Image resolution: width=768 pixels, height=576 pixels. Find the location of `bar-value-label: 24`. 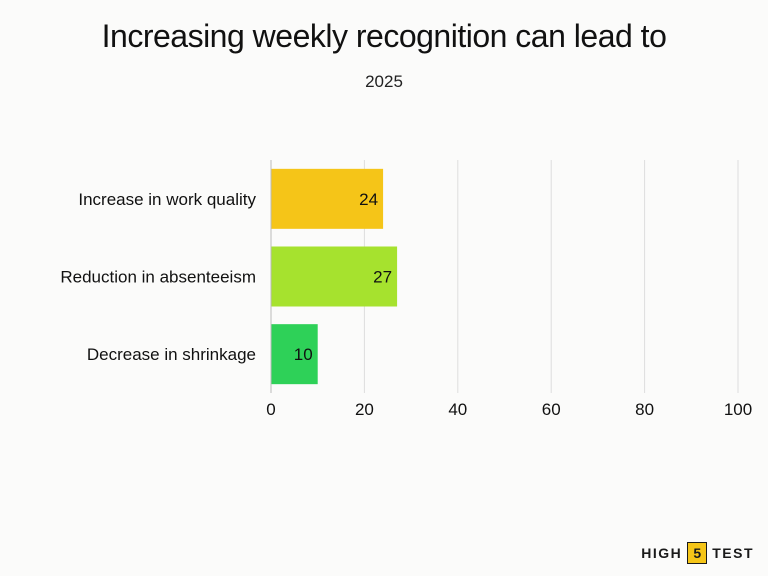

bar-value-label: 24 is located at coordinates (368, 199).